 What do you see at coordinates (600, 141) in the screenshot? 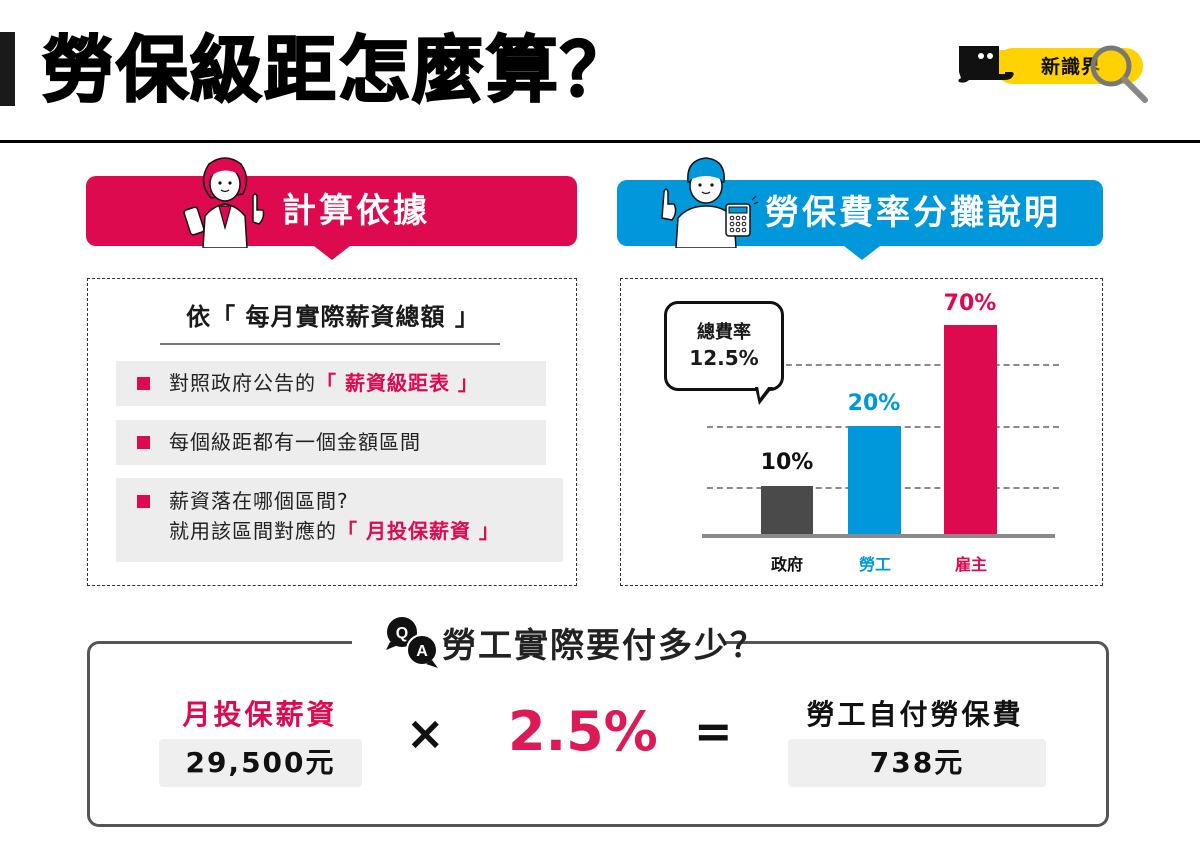
I see `header-divider` at bounding box center [600, 141].